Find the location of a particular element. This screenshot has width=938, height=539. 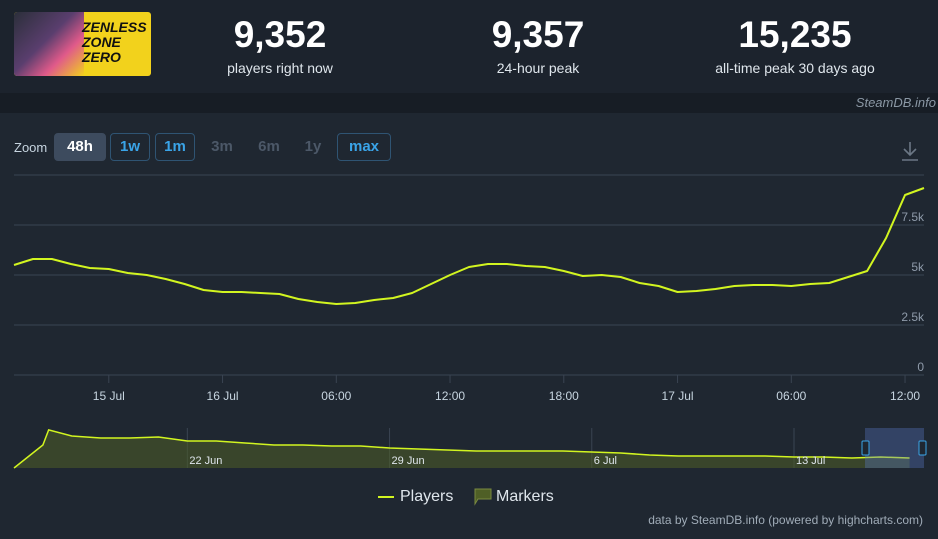

navigator-area is located at coordinates (462, 448).